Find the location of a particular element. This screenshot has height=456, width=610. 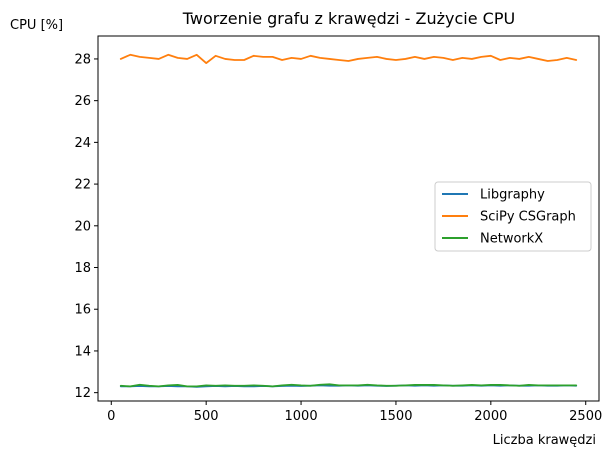

y-axis-label: CPU [%] is located at coordinates (36, 25).